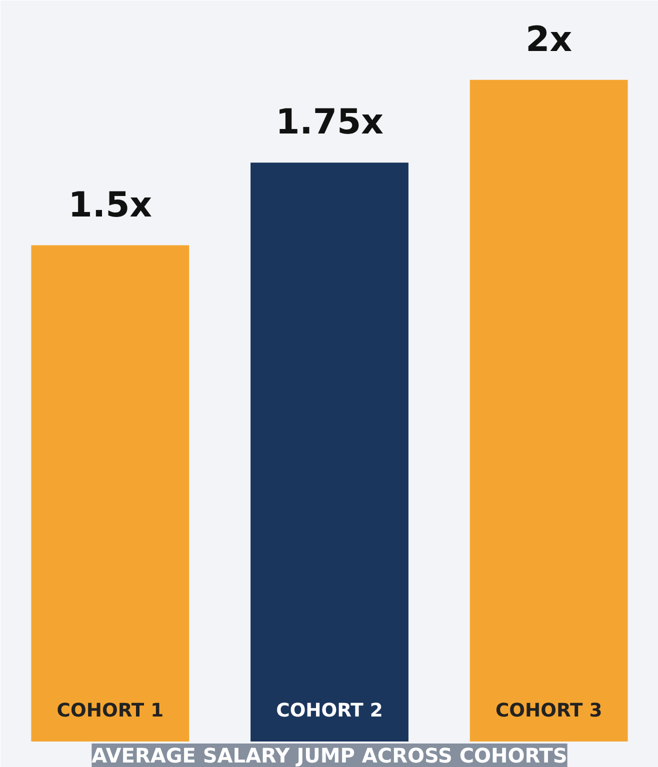 The height and width of the screenshot is (767, 658). I want to click on text: AVERAGE SALARY JUMP ACROSS COHORTS, so click(330, 755).